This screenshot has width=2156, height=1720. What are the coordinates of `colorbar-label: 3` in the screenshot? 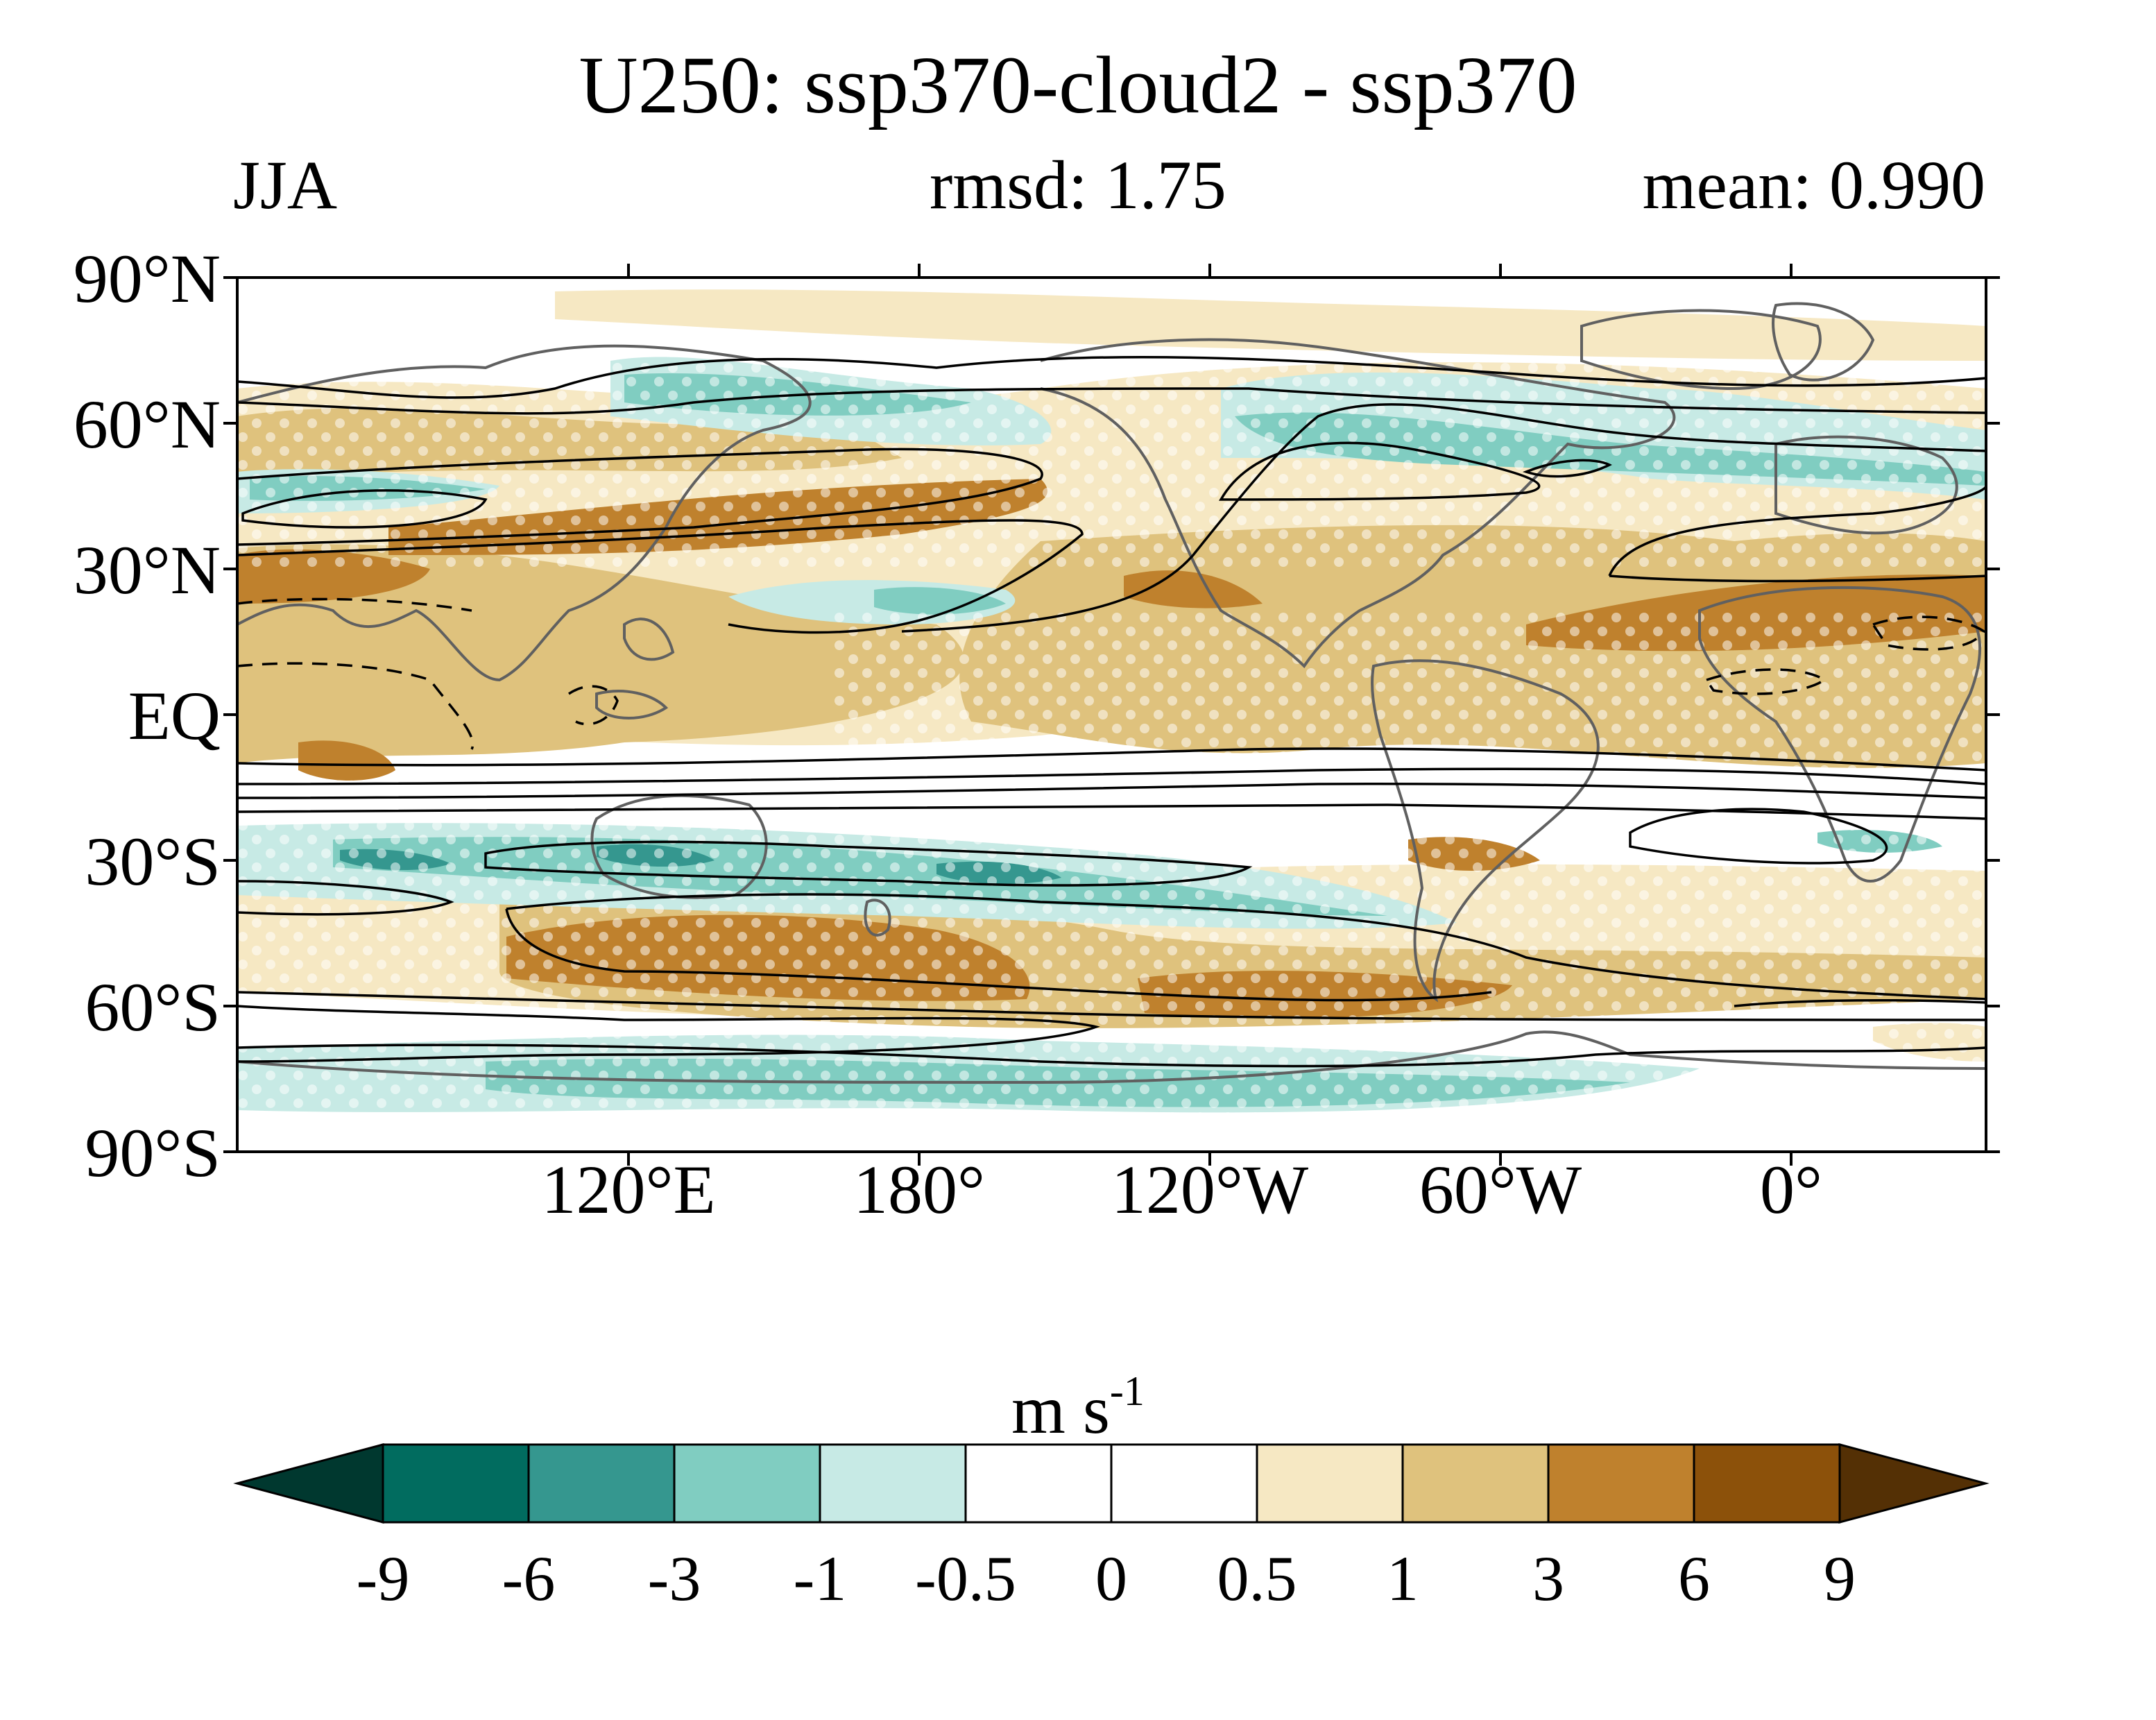 It's located at (1548, 1578).